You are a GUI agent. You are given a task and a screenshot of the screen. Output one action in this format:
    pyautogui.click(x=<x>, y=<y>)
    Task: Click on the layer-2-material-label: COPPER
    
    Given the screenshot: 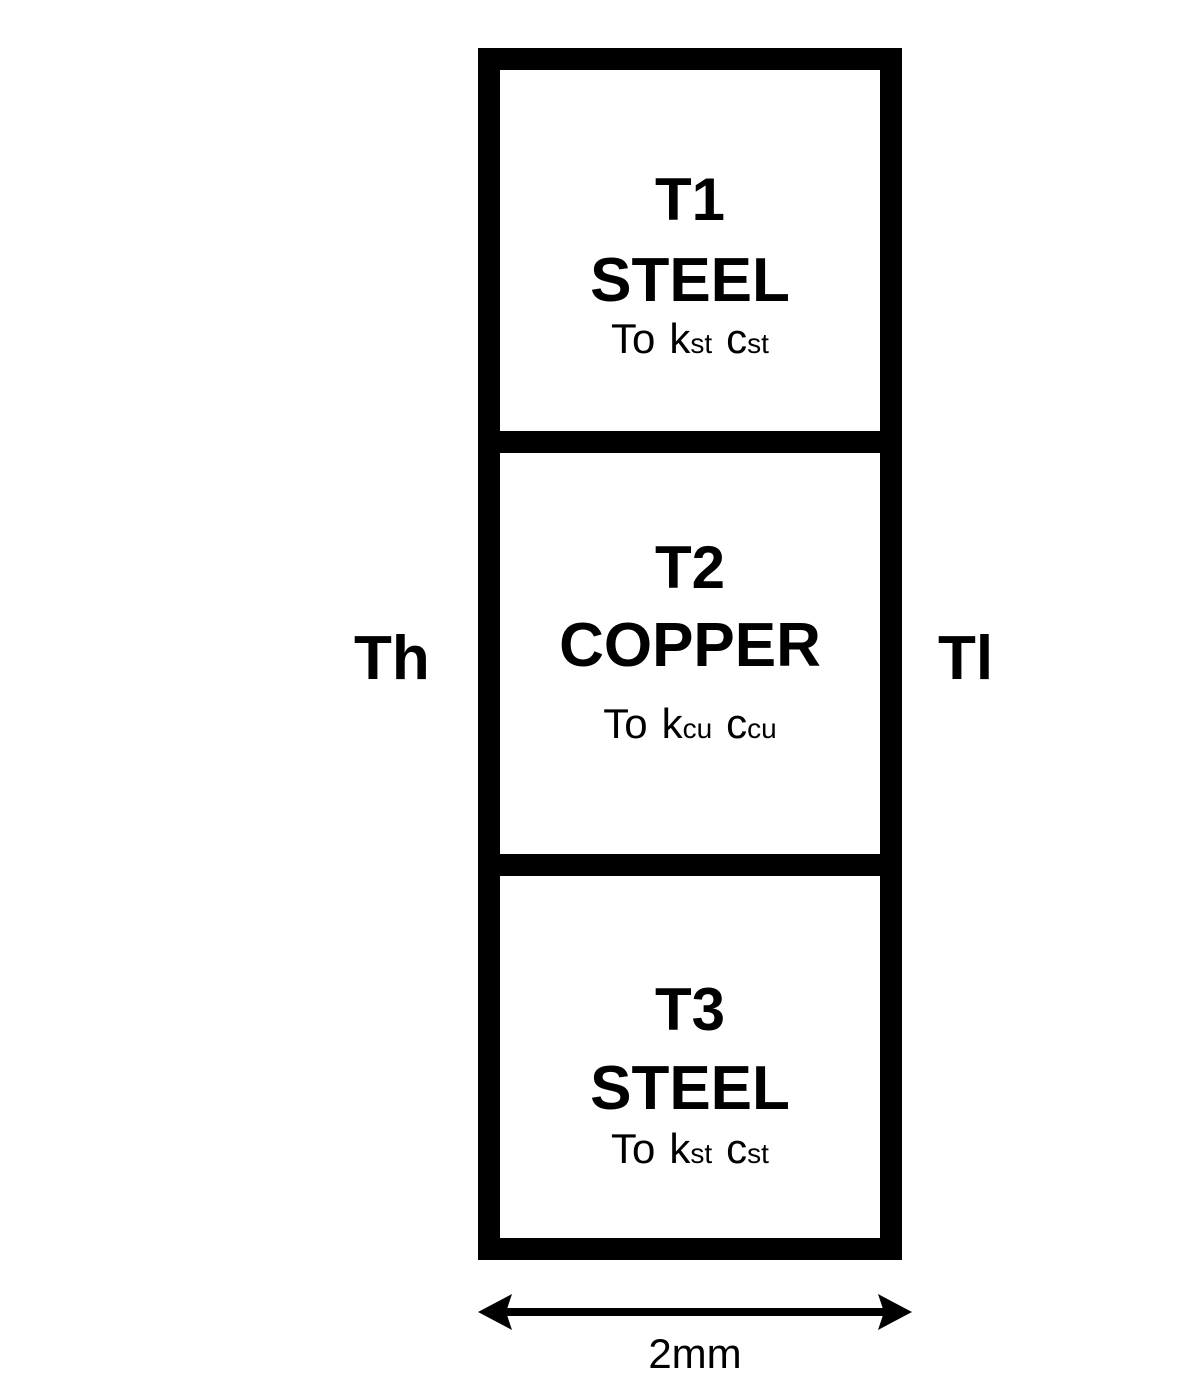 What is the action you would take?
    pyautogui.click(x=690, y=645)
    